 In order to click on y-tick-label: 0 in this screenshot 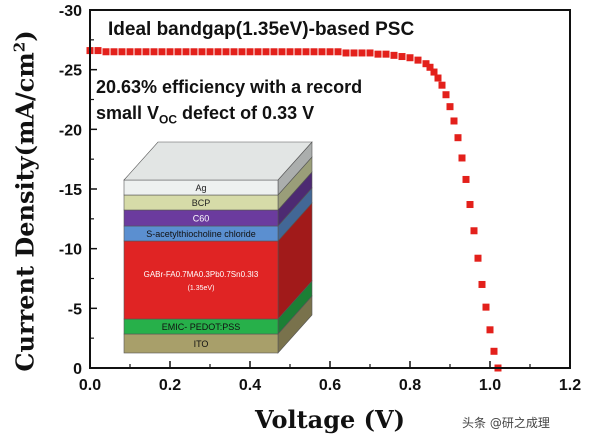, I will do `click(77, 369)`.